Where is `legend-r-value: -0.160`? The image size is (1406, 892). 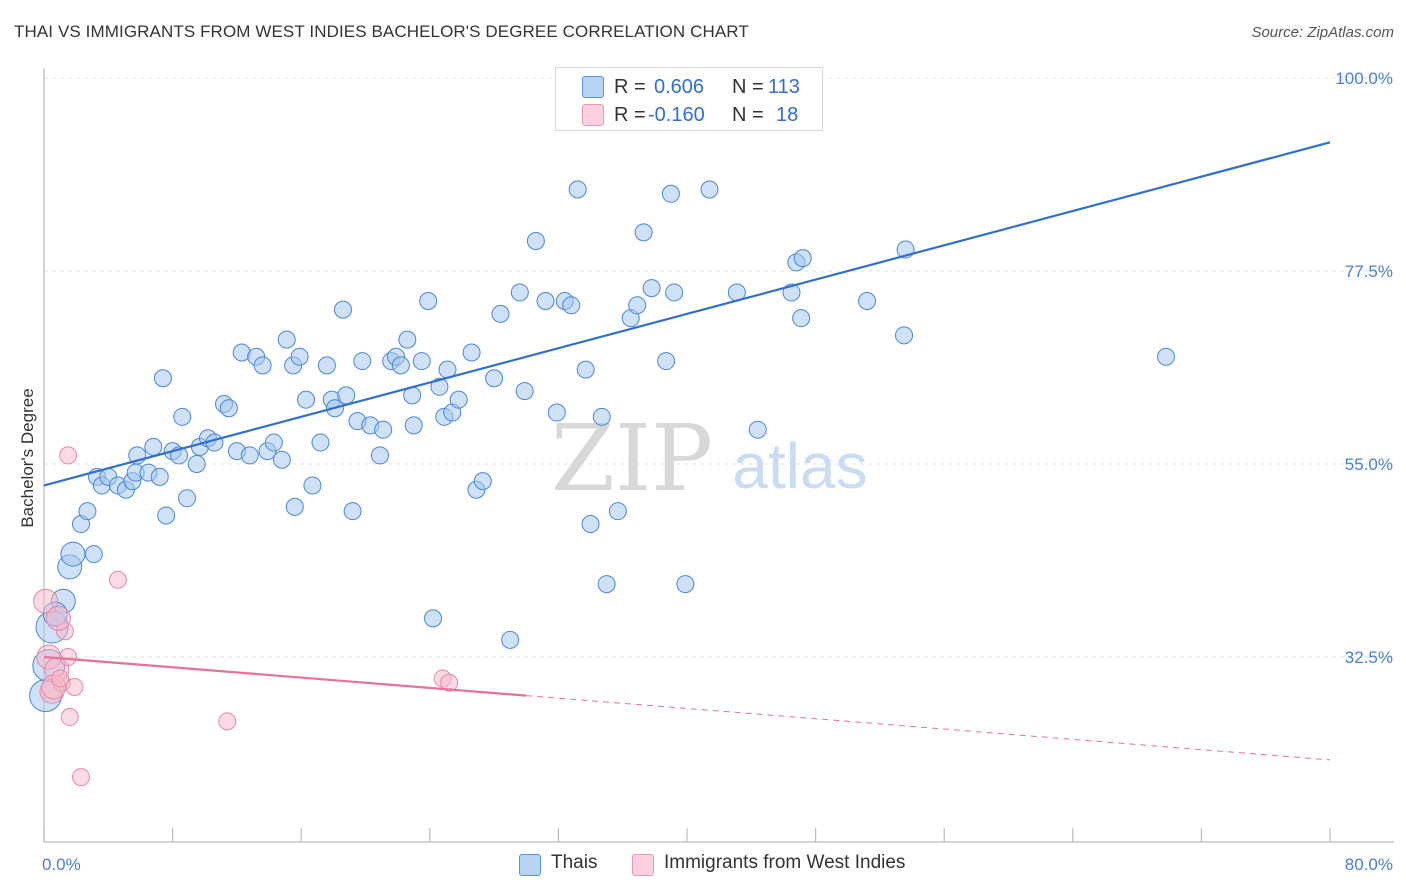
legend-r-value: -0.160 is located at coordinates (676, 115).